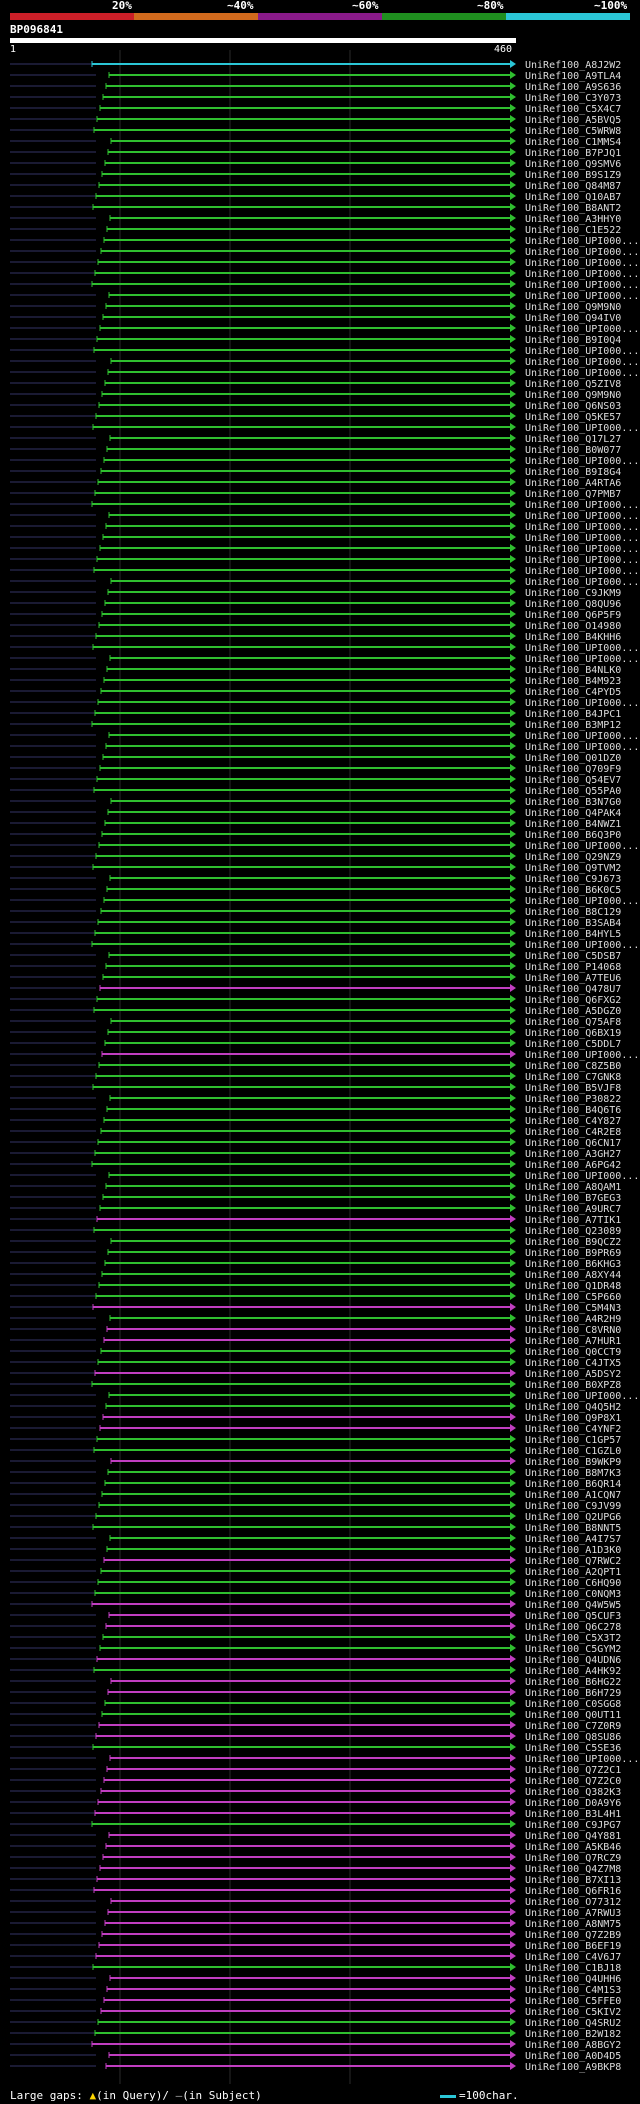 This screenshot has height=2104, width=640. I want to click on hit-label: UniRef100_Q6BX19, so click(573, 1033).